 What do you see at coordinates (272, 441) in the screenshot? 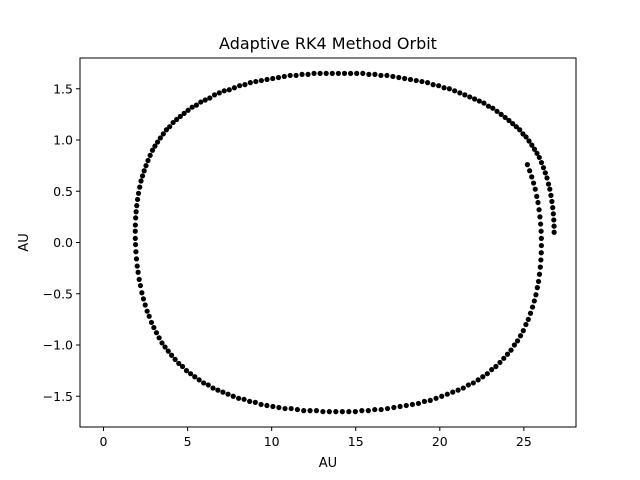
I see `x-tick-label: 10` at bounding box center [272, 441].